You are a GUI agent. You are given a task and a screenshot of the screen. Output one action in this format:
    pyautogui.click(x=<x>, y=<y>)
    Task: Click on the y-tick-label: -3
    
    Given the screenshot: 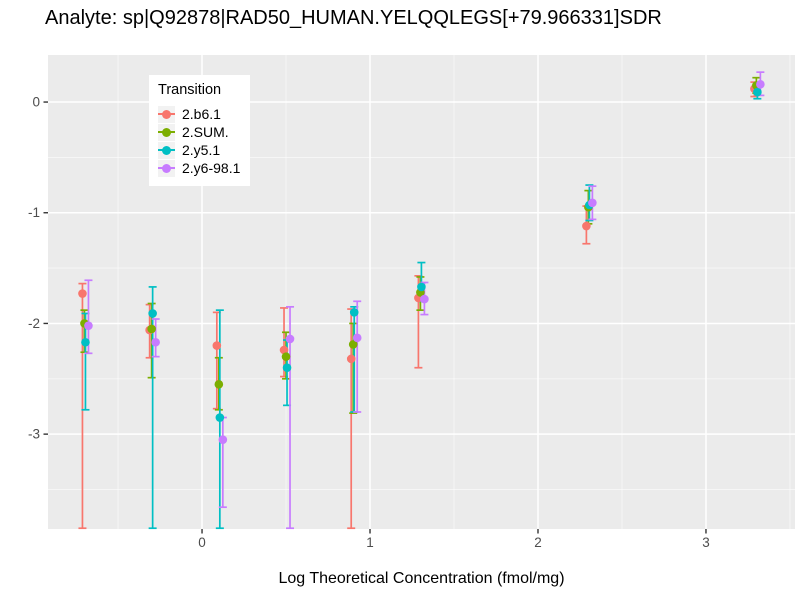 What is the action you would take?
    pyautogui.click(x=34, y=434)
    